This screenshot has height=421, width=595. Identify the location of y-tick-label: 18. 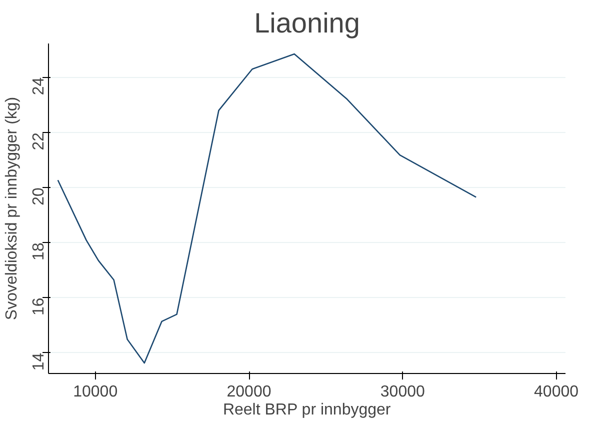
(39, 251).